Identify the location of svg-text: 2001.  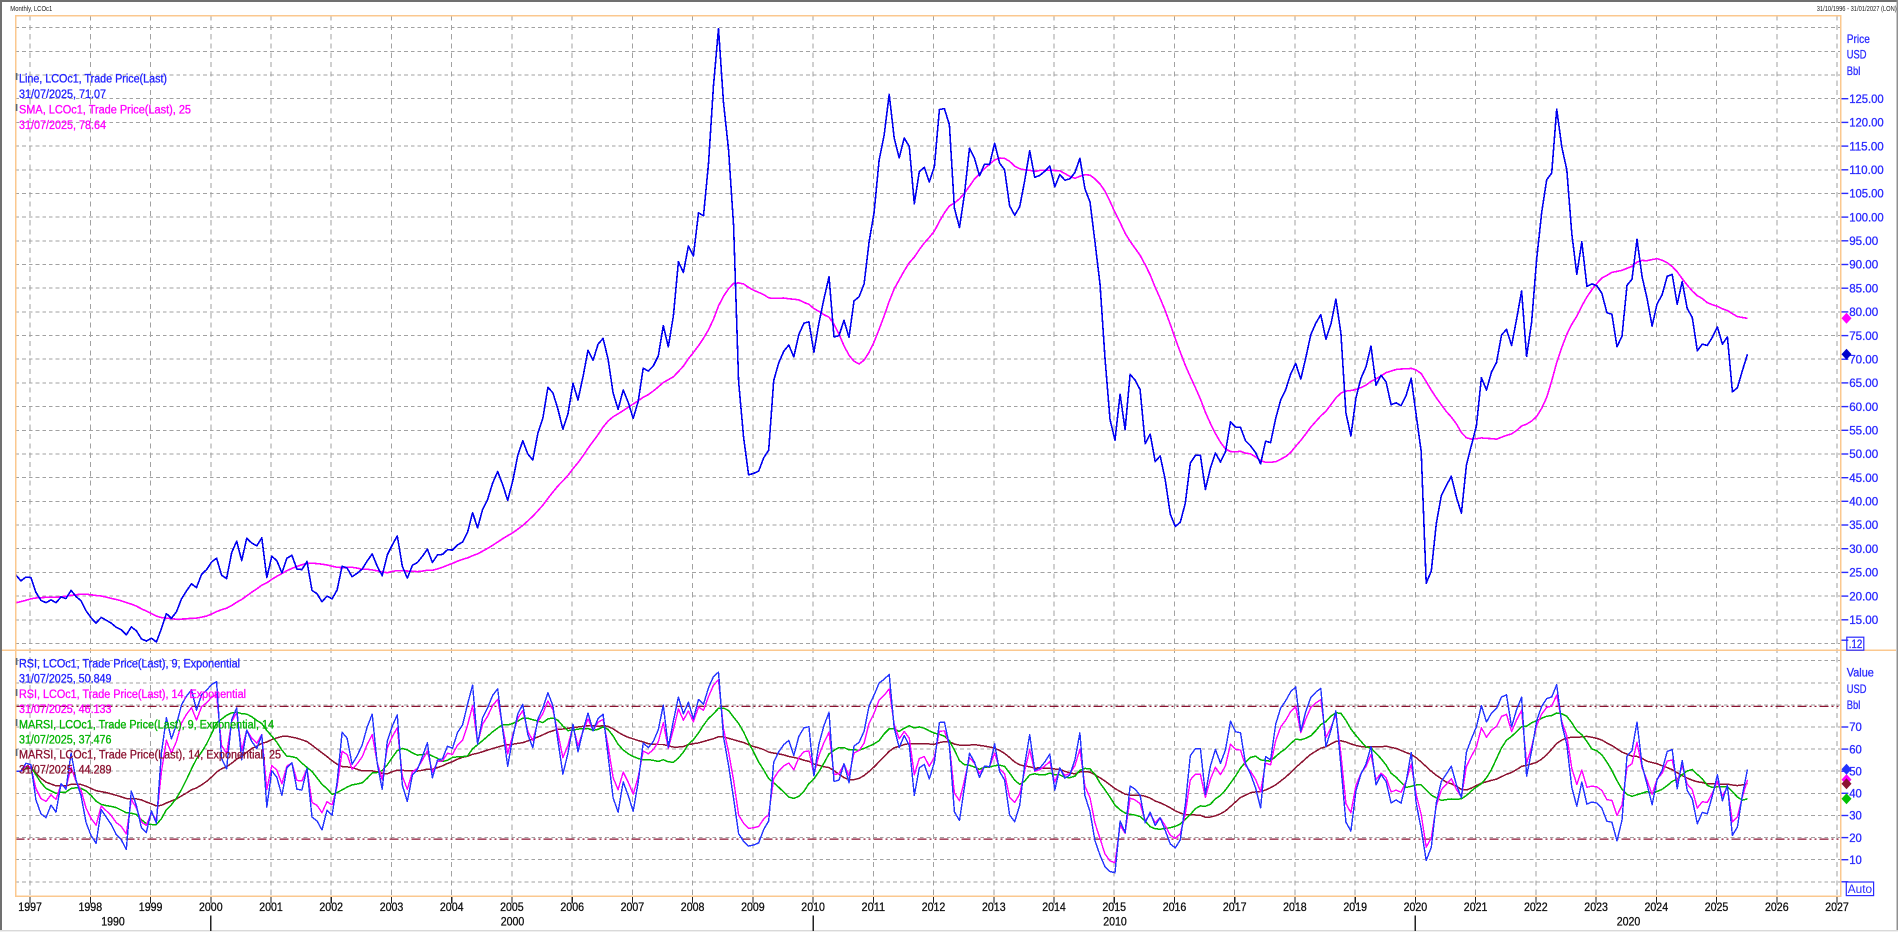
(271, 907).